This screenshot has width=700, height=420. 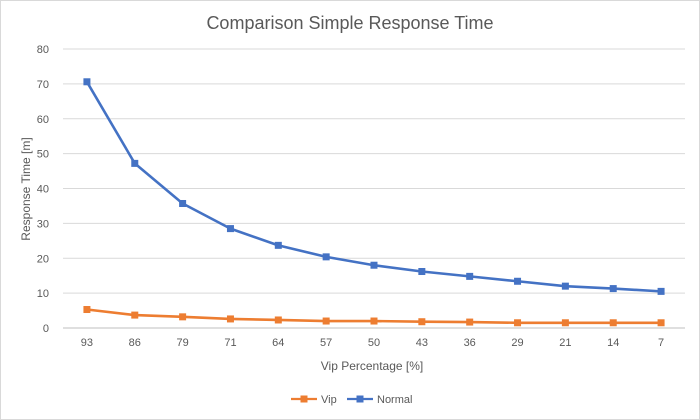 I want to click on x-tick-label: 86, so click(x=135, y=343).